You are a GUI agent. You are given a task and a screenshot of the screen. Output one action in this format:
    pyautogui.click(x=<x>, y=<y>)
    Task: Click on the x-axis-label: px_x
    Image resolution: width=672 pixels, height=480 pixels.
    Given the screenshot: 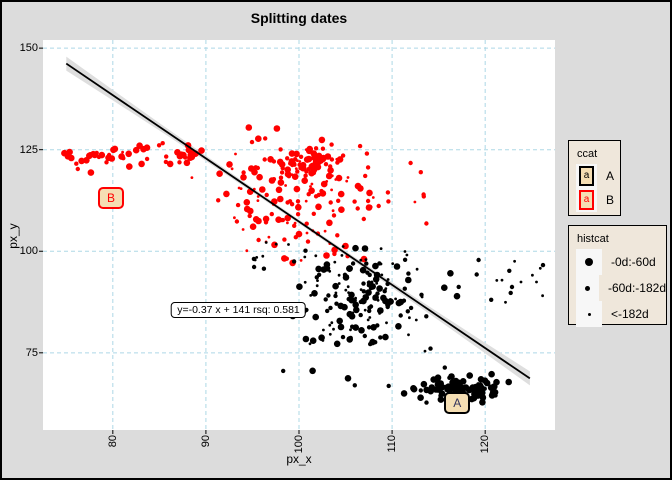 What is the action you would take?
    pyautogui.click(x=299, y=459)
    